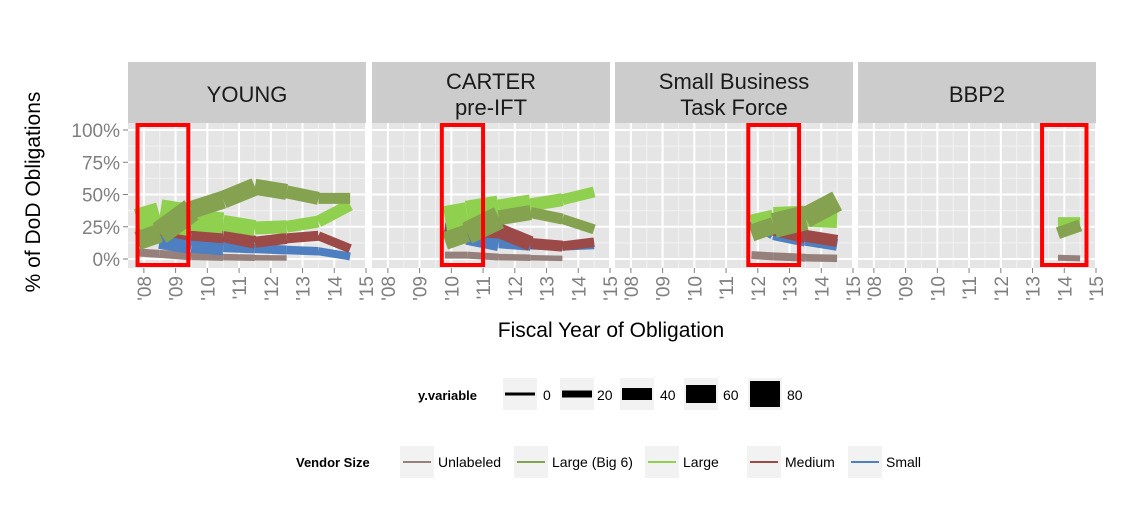 The height and width of the screenshot is (525, 1125). I want to click on legend-color-label: Small, so click(903, 462).